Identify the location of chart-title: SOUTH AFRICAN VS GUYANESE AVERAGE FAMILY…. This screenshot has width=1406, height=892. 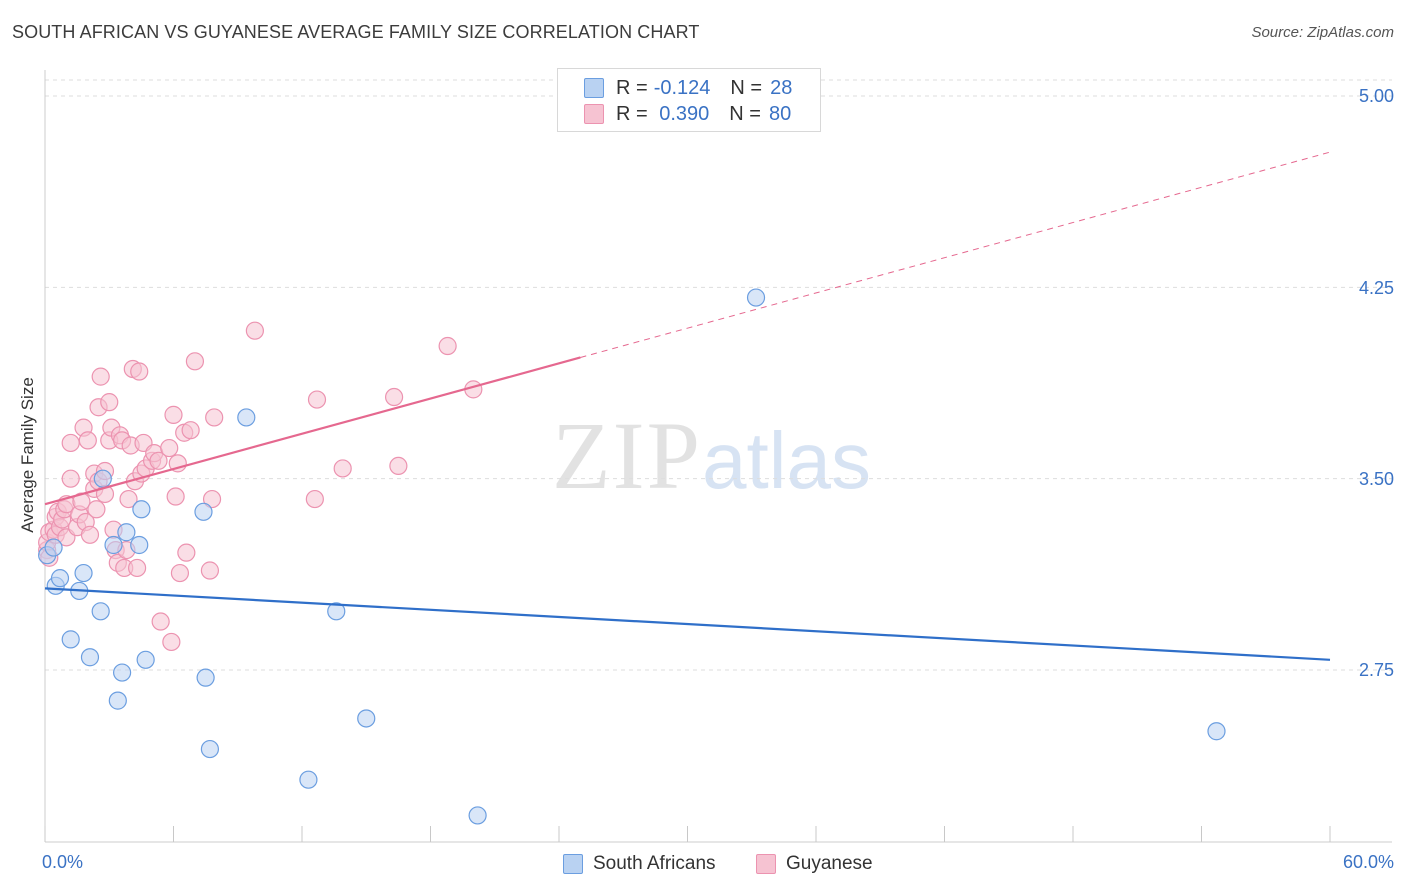
(356, 32).